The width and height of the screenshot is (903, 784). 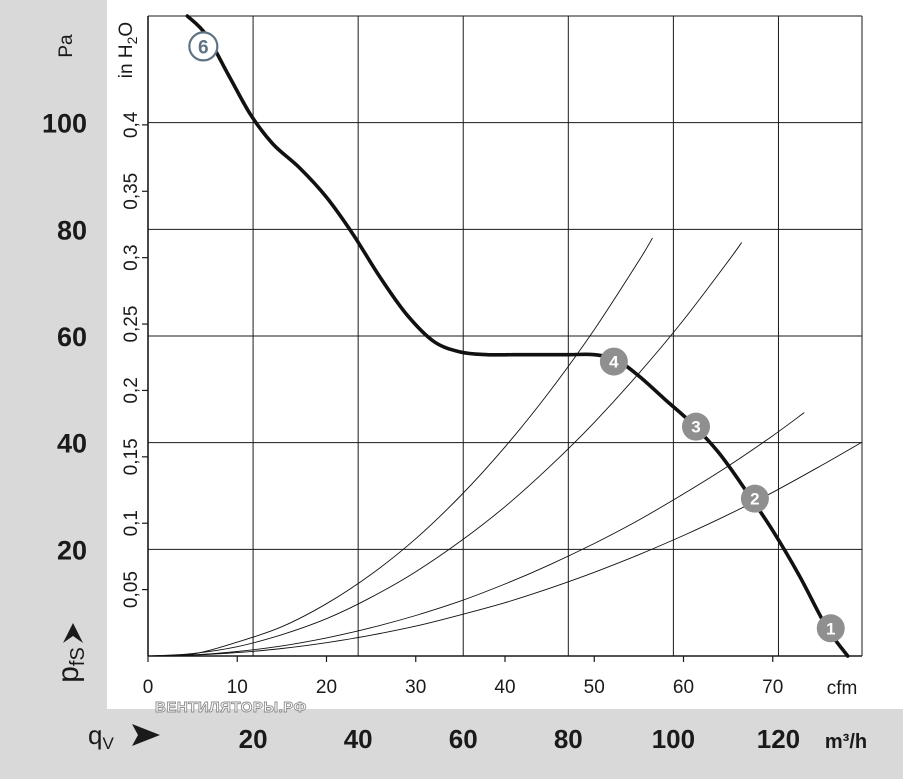 What do you see at coordinates (846, 742) in the screenshot?
I see `m3h-unit-label: m³/h` at bounding box center [846, 742].